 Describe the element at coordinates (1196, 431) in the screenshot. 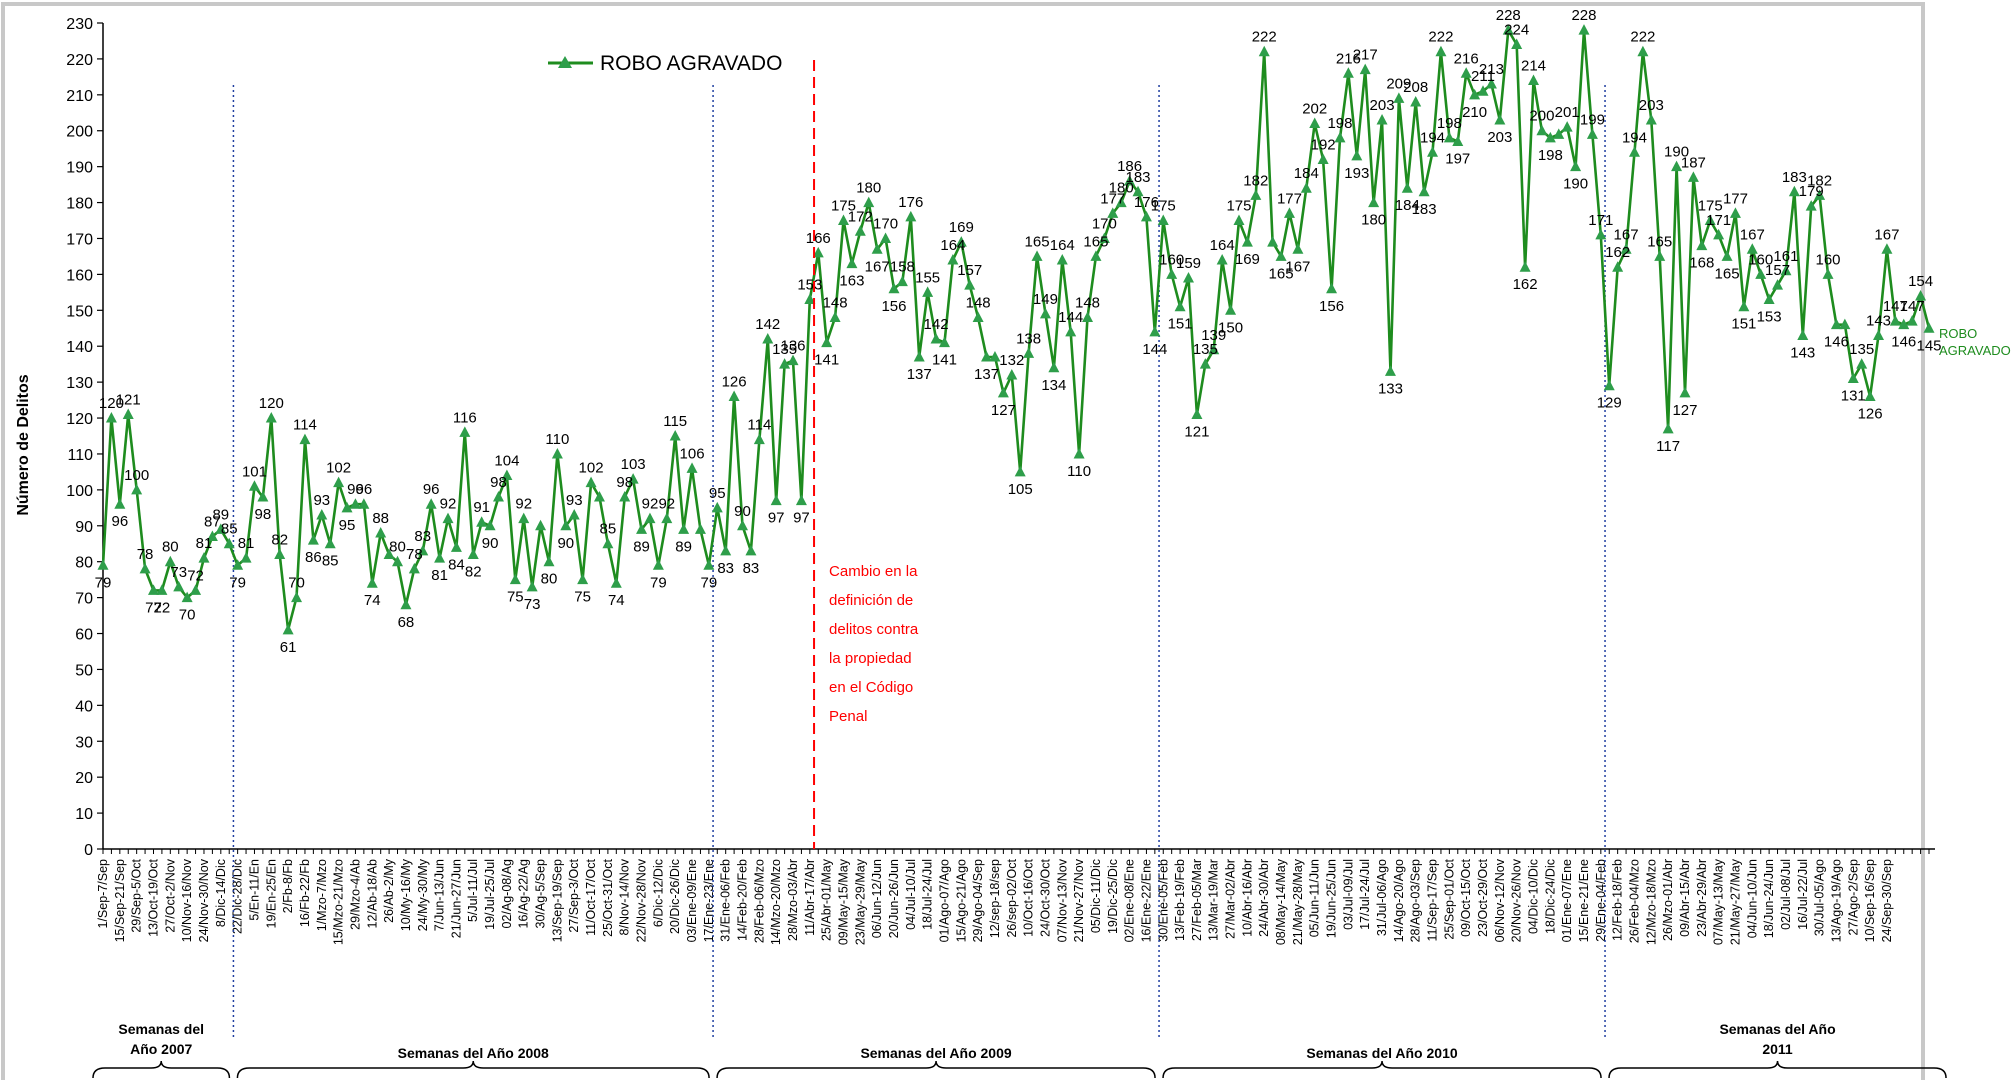

I see `data-label: 121` at that location.